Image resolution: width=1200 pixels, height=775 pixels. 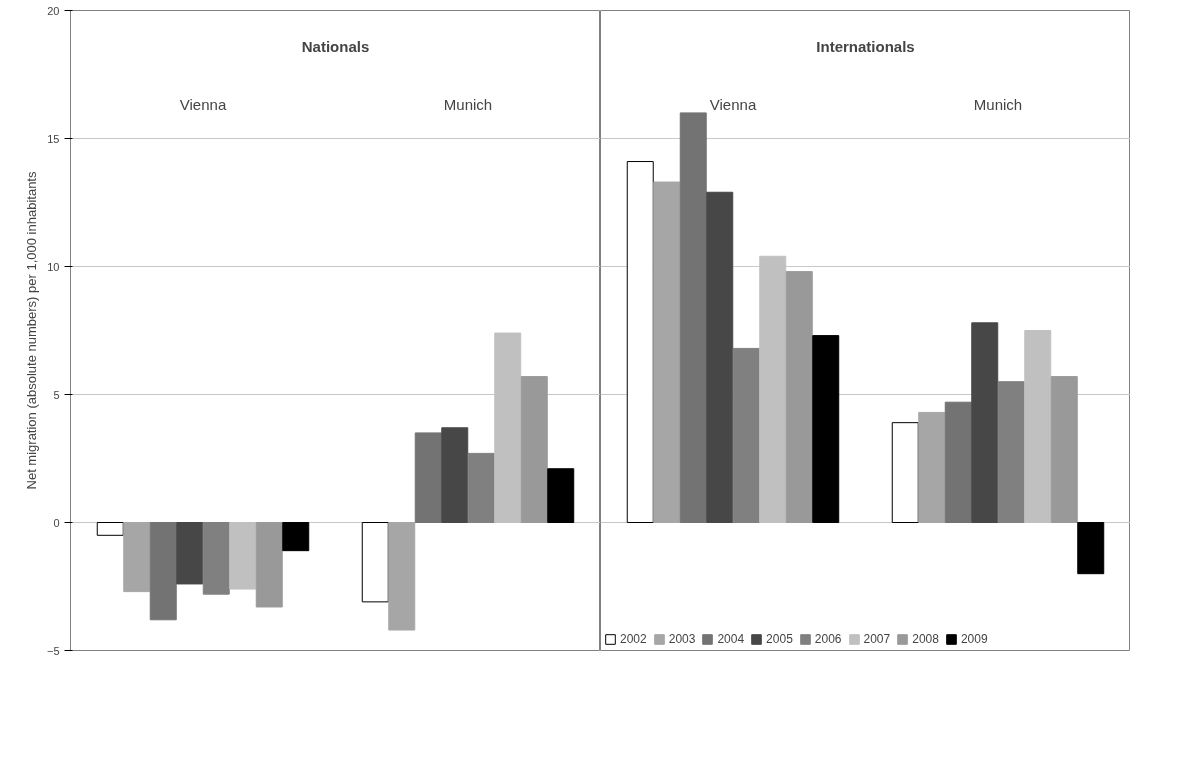 What do you see at coordinates (682, 639) in the screenshot?
I see `legend-label: 2003` at bounding box center [682, 639].